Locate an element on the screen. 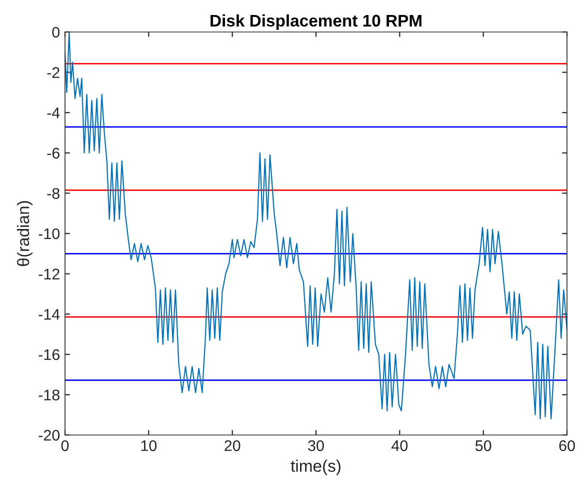 The height and width of the screenshot is (487, 582). y-tick-label: -20 is located at coordinates (49, 435).